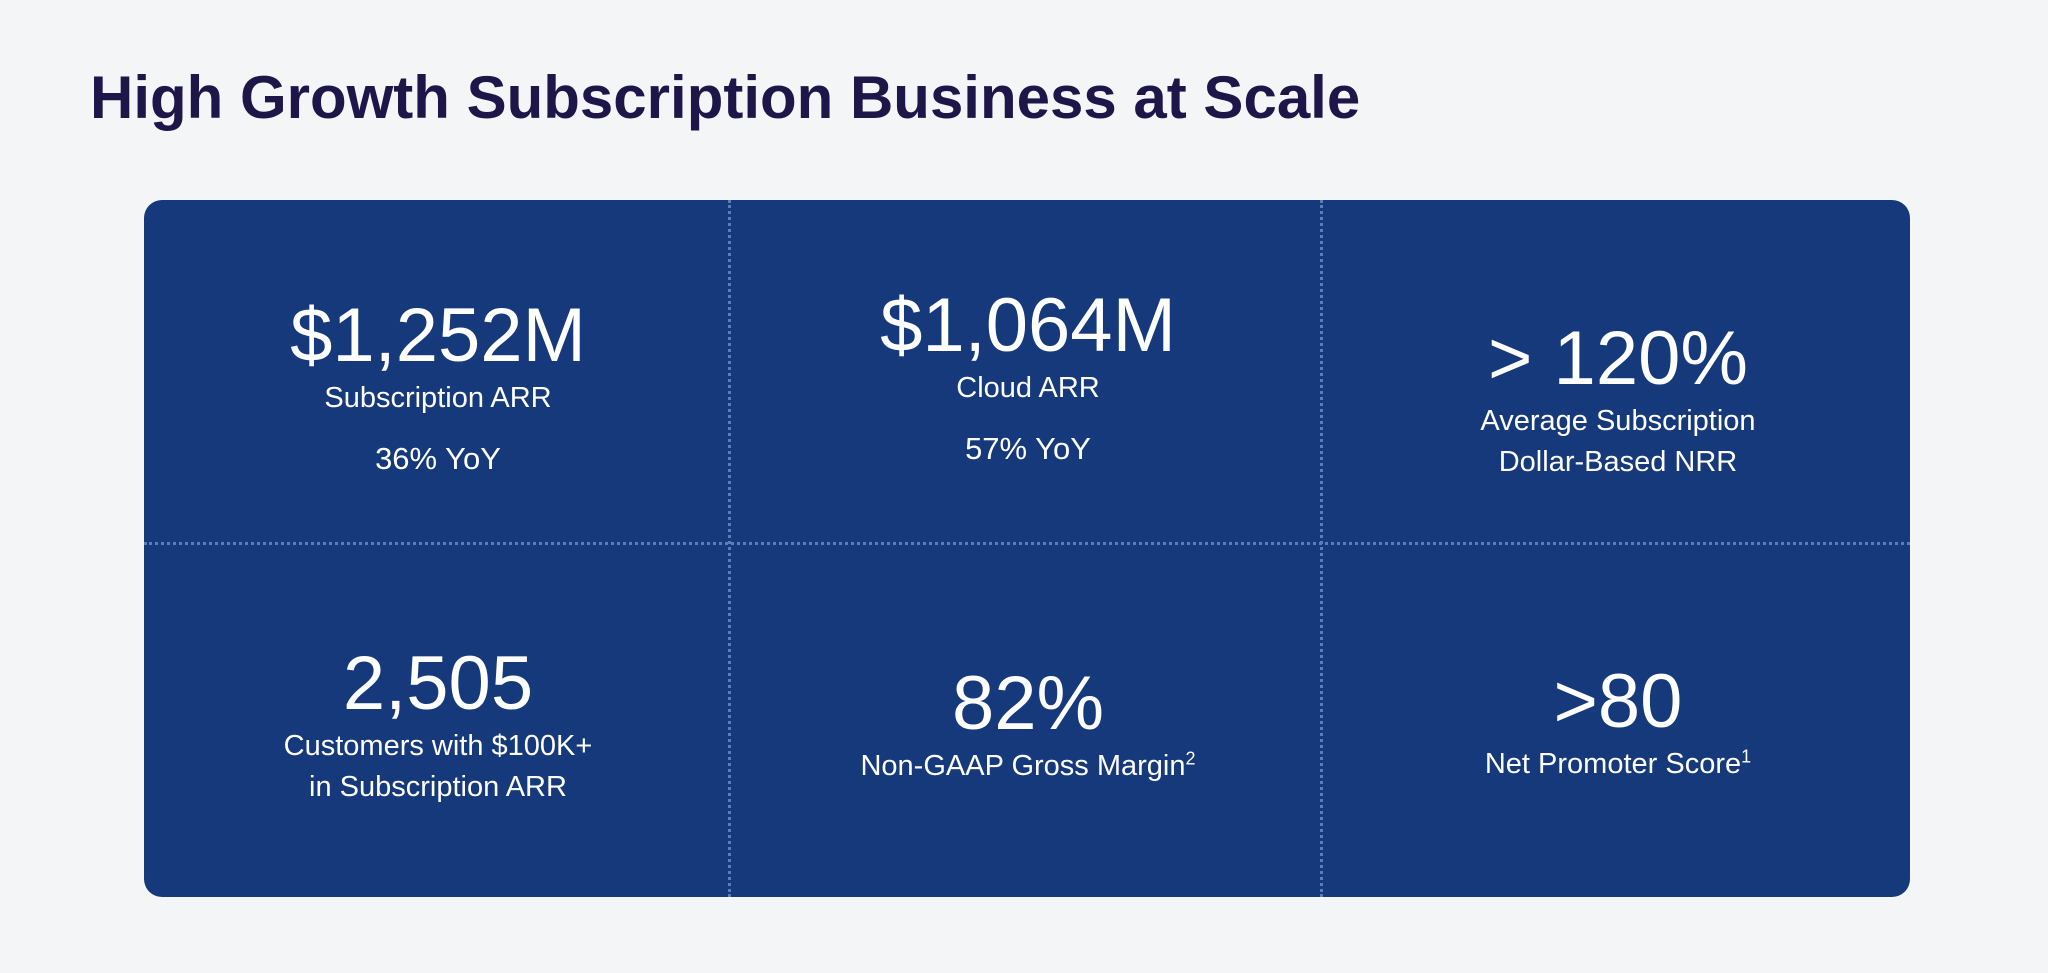  I want to click on metric-value: $1,252M, so click(438, 335).